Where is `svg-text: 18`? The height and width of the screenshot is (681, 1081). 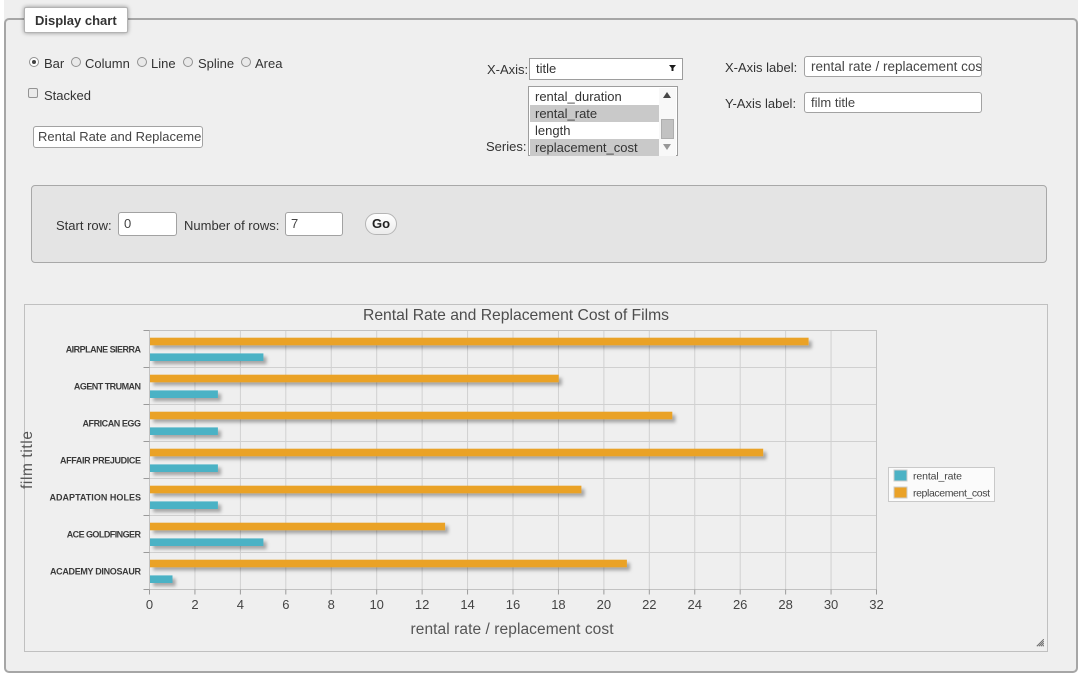
svg-text: 18 is located at coordinates (558, 604).